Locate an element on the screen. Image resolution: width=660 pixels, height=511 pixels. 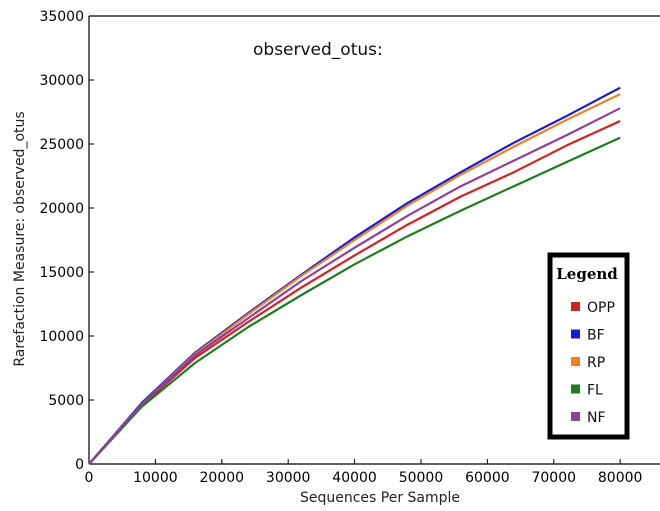
legend-swatch-bf is located at coordinates (575, 334).